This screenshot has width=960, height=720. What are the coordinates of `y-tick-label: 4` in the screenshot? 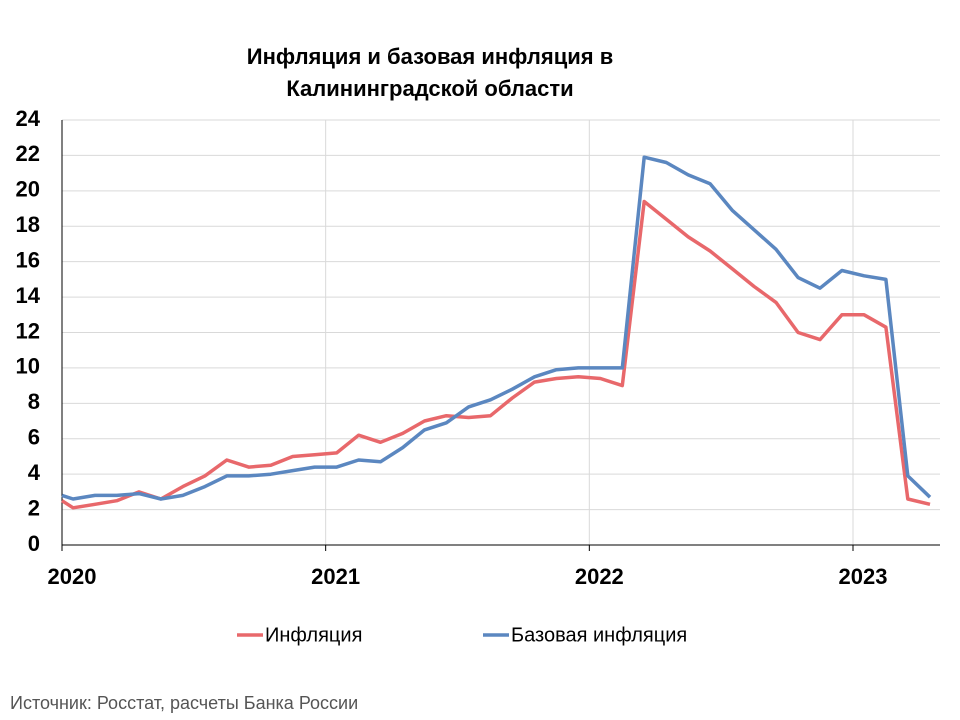 It's located at (34, 472).